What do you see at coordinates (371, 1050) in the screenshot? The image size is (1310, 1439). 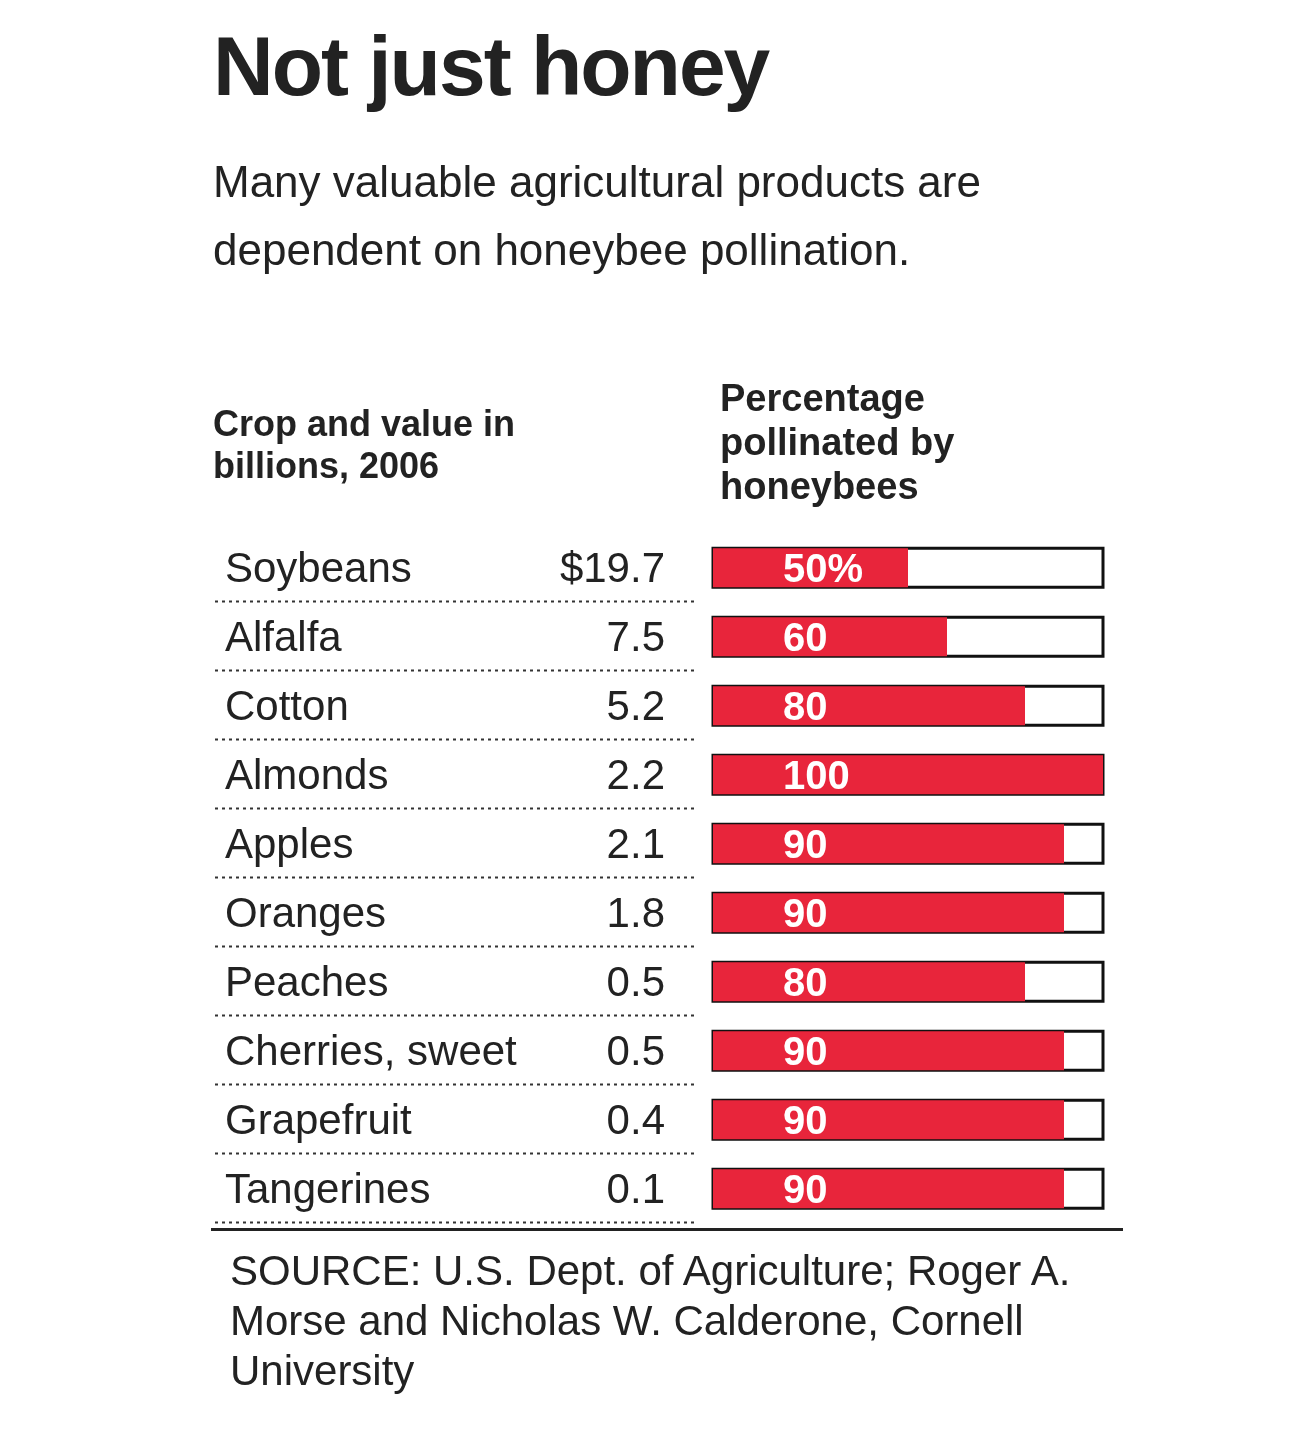 I see `y-tick-label: Cherries, sweet` at bounding box center [371, 1050].